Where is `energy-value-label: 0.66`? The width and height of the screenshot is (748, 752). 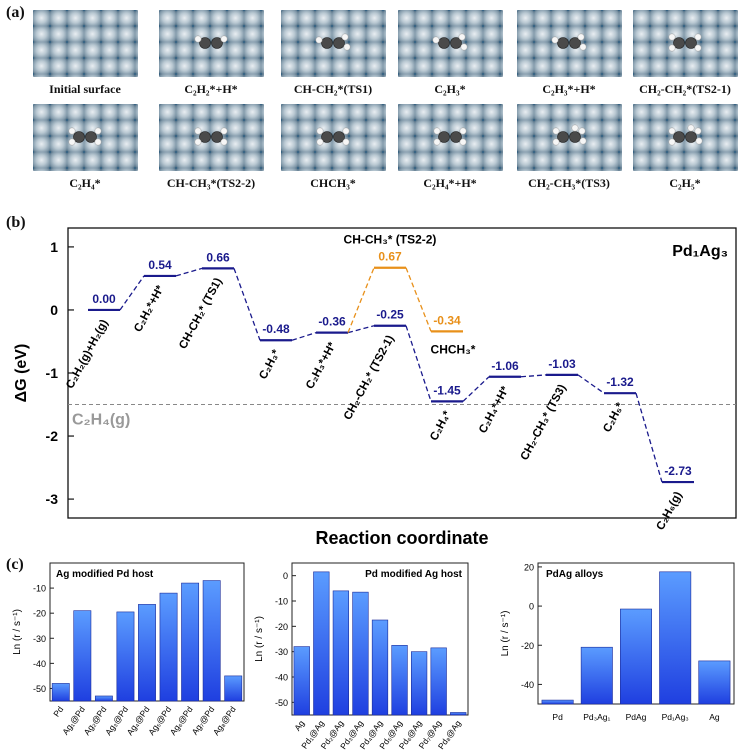
energy-value-label: 0.66 is located at coordinates (218, 257).